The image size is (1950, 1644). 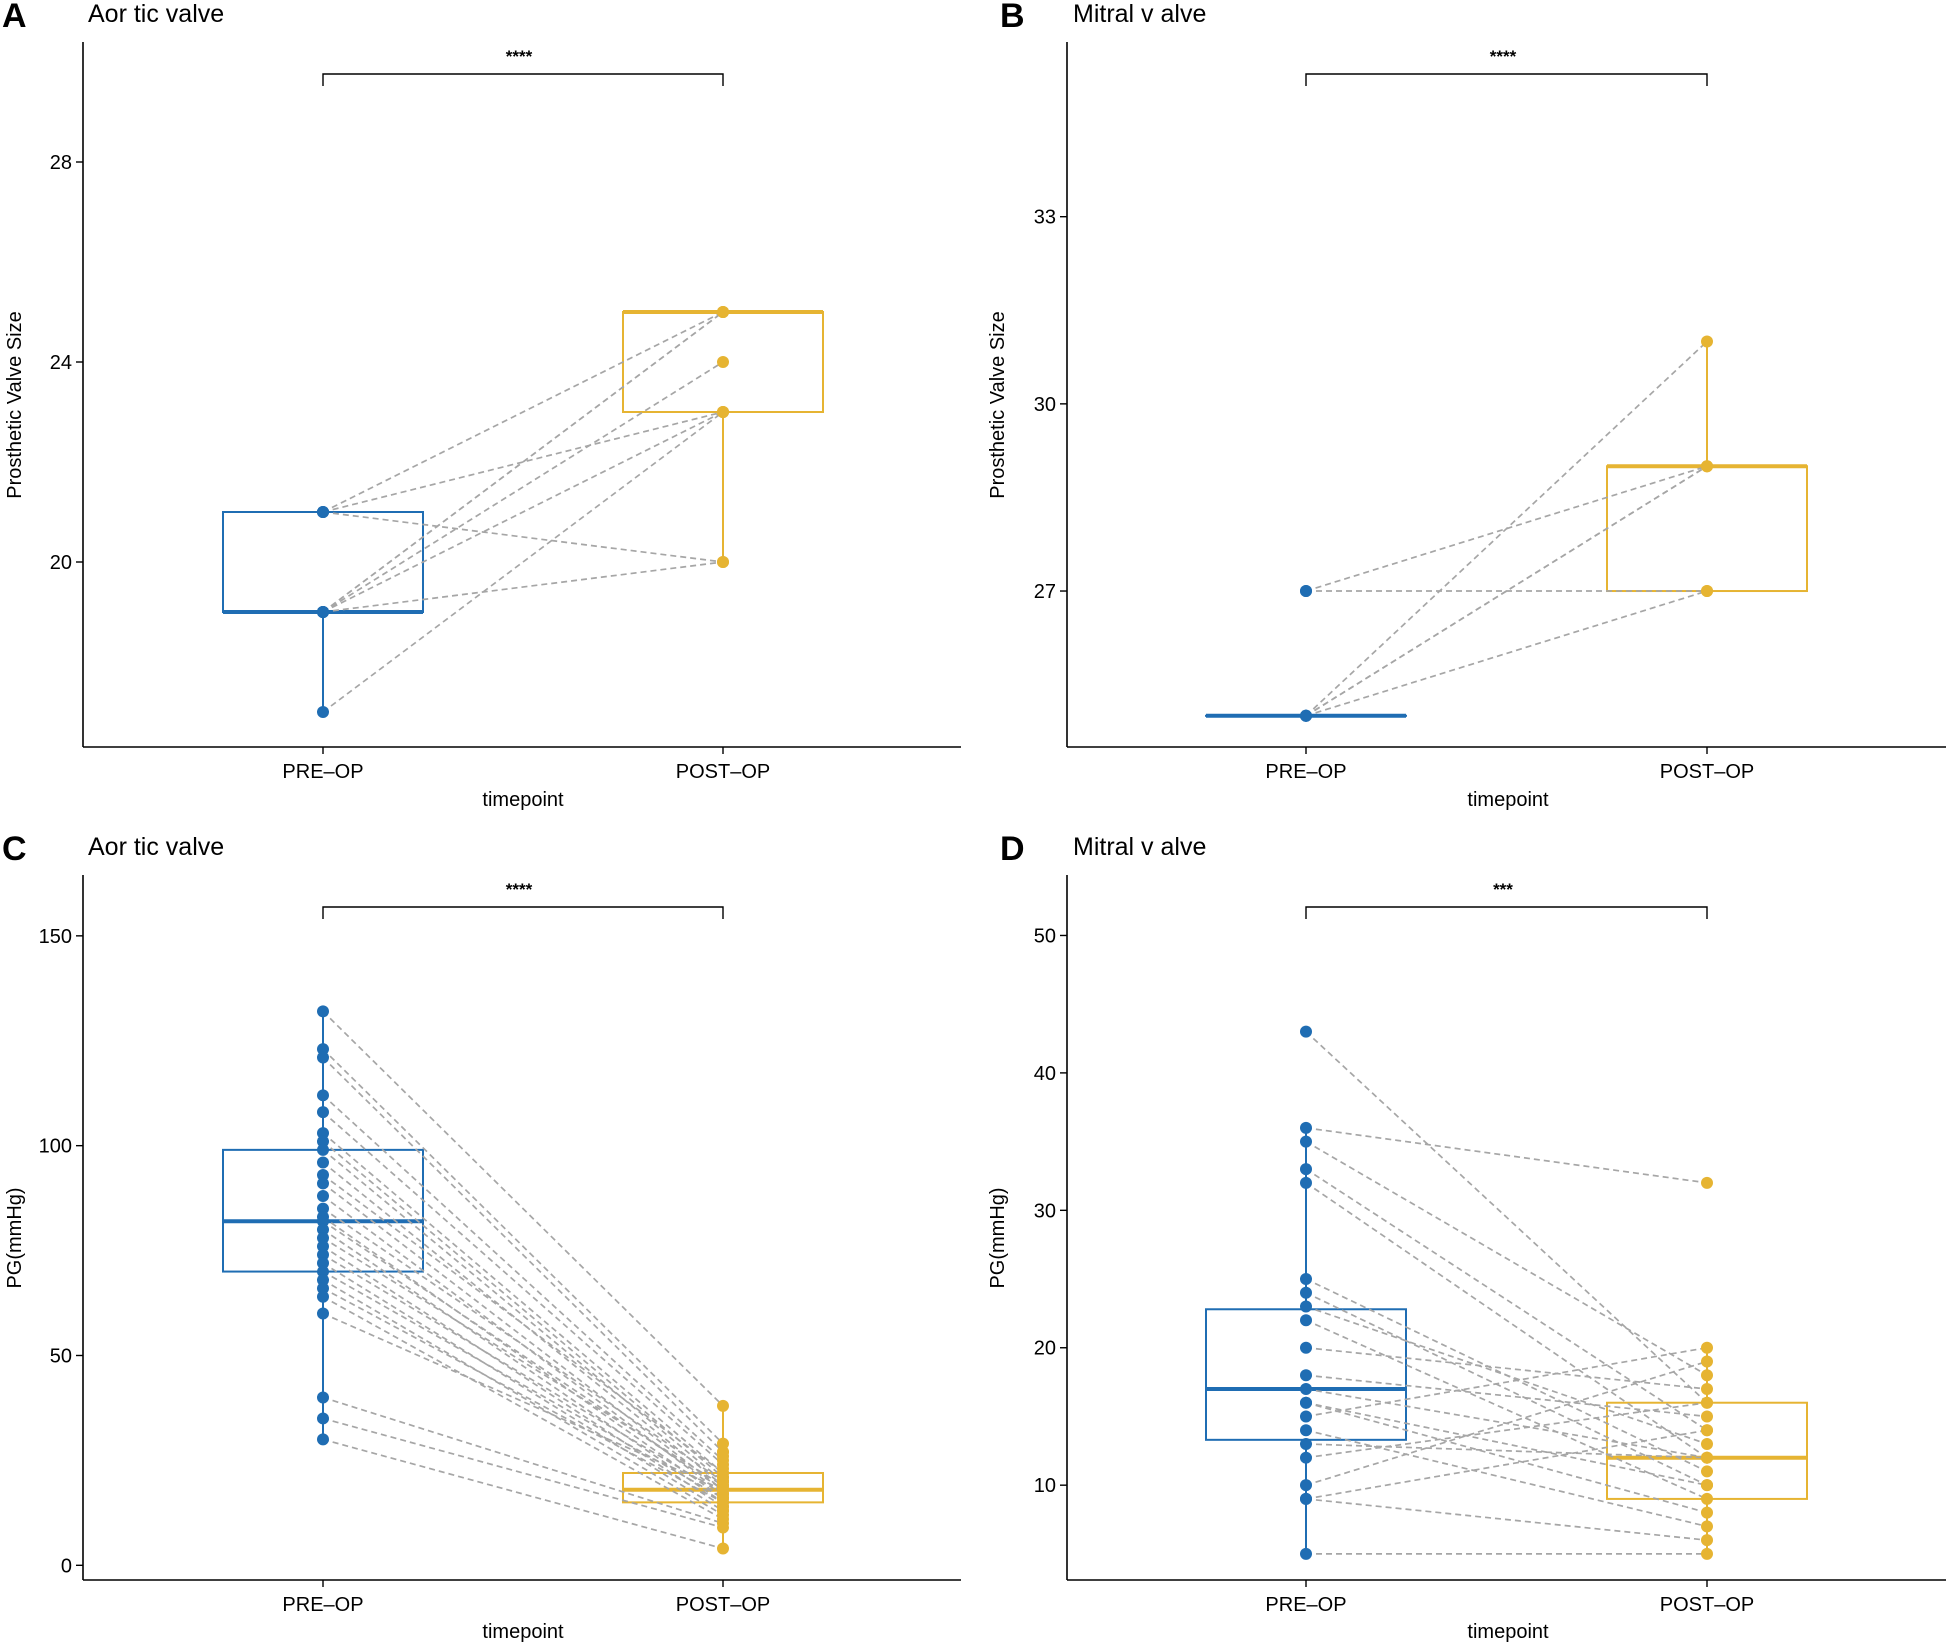 I want to click on panel-d-y-tick-label: 50, so click(x=1045, y=936).